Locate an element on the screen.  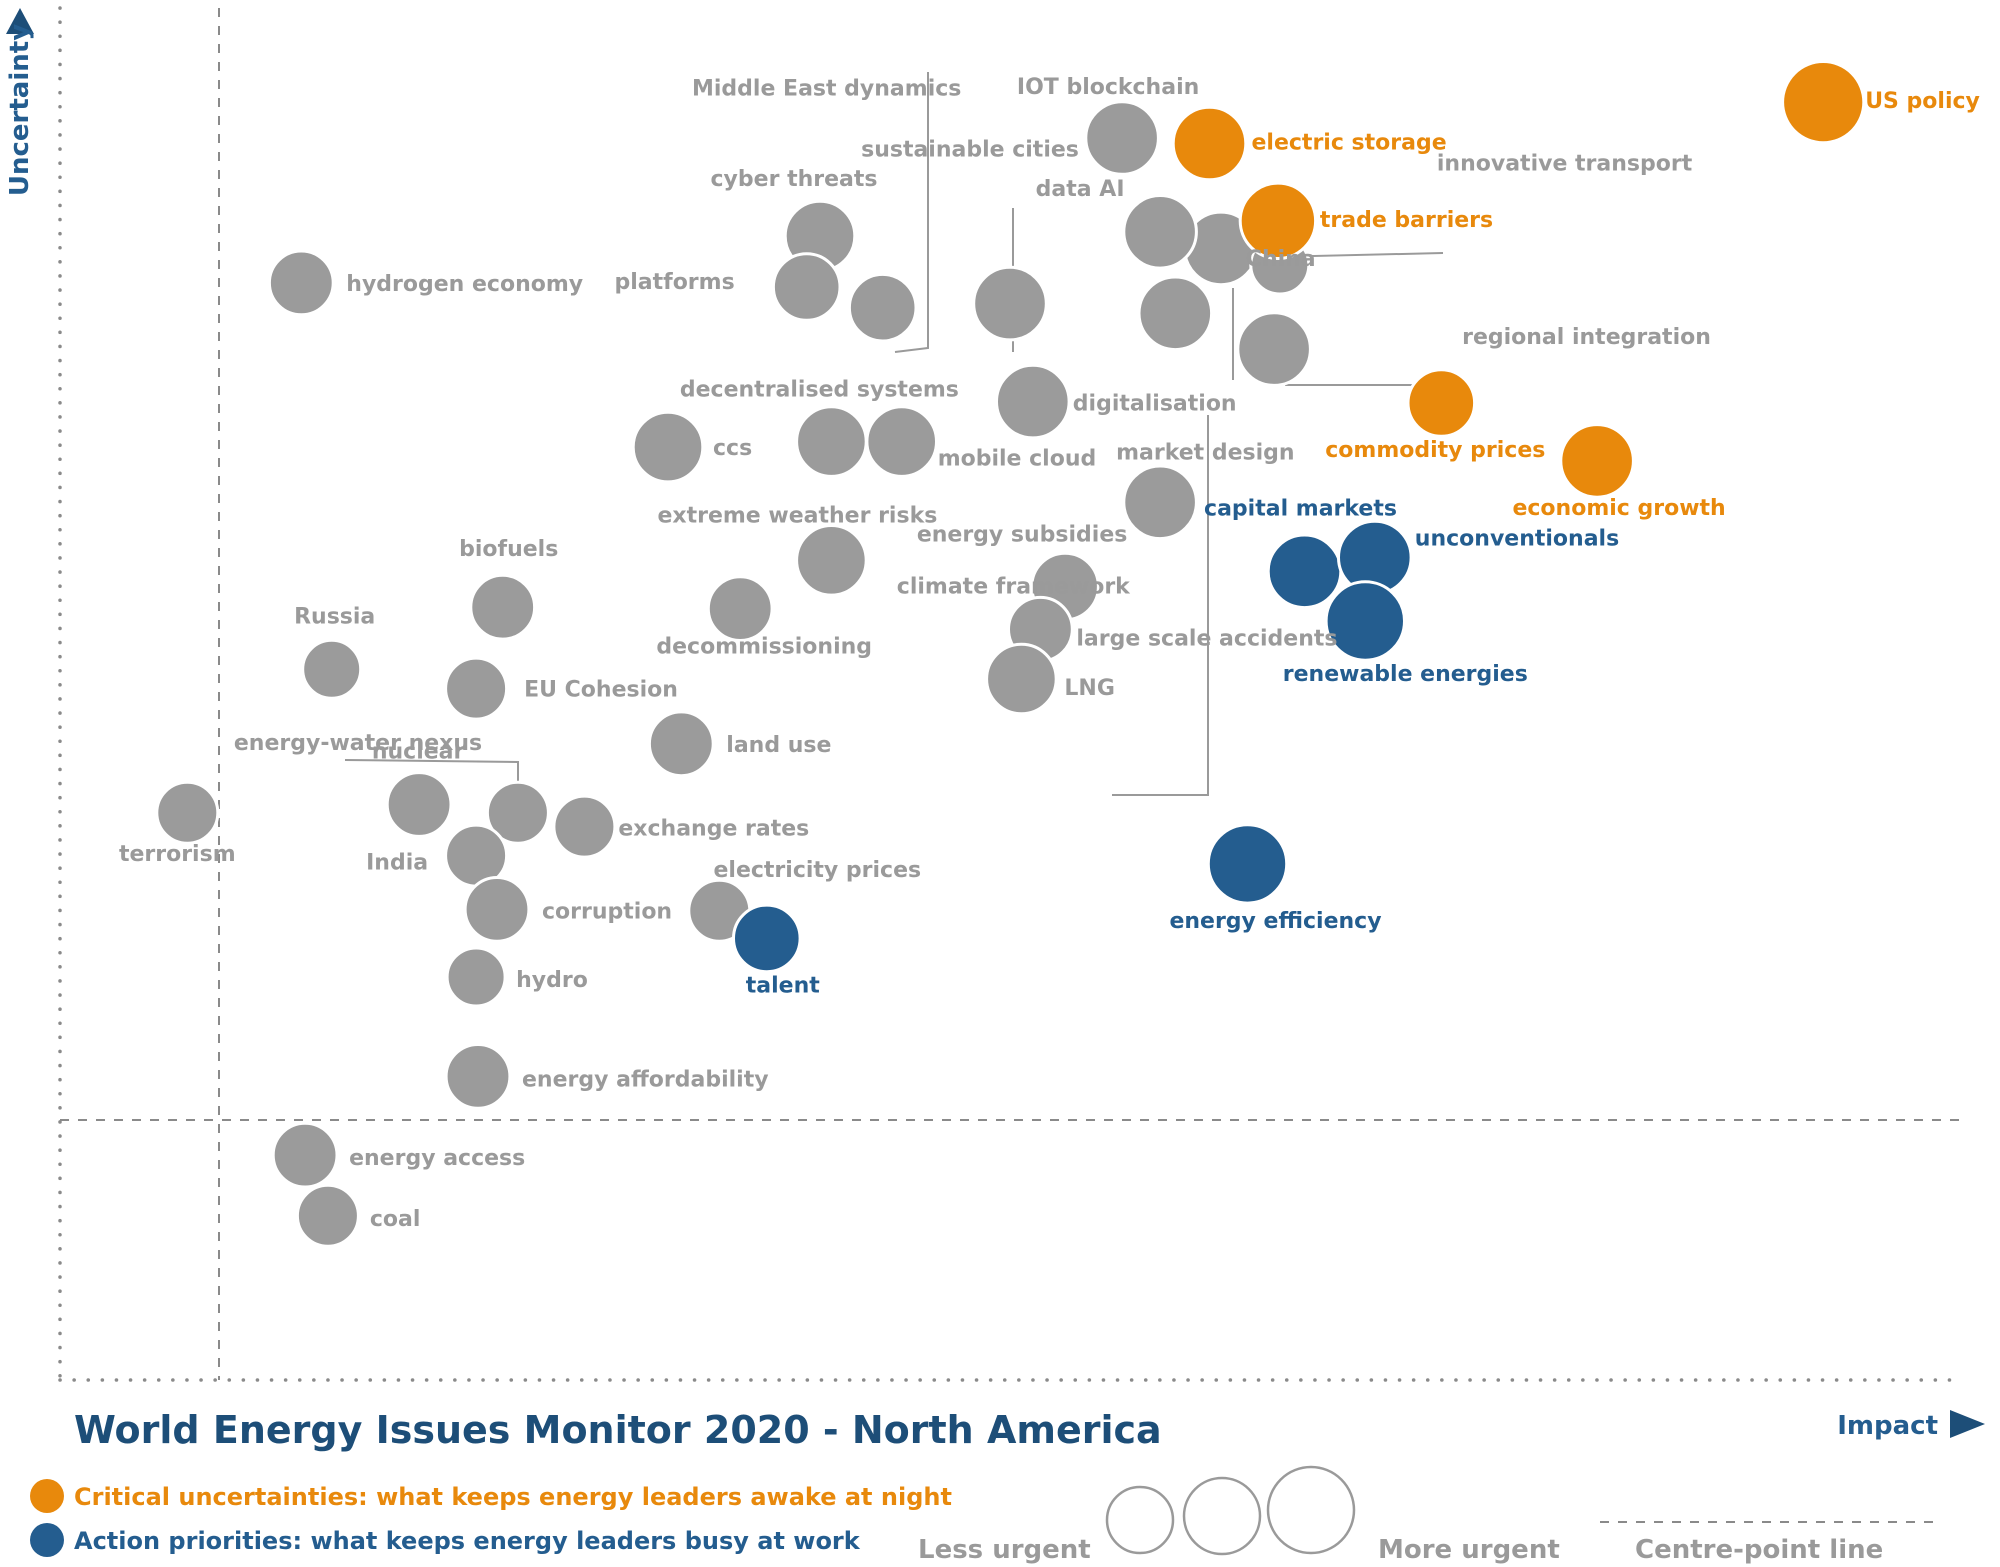
bubble-exchange-rates is located at coordinates (584, 826).